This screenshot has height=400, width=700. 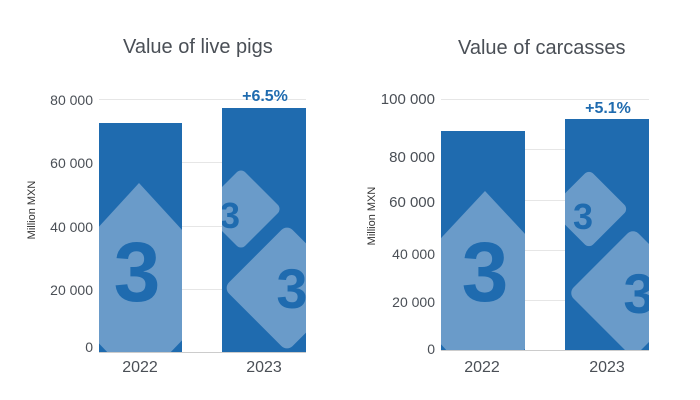 What do you see at coordinates (407, 99) in the screenshot?
I see `y-tick: 100 000` at bounding box center [407, 99].